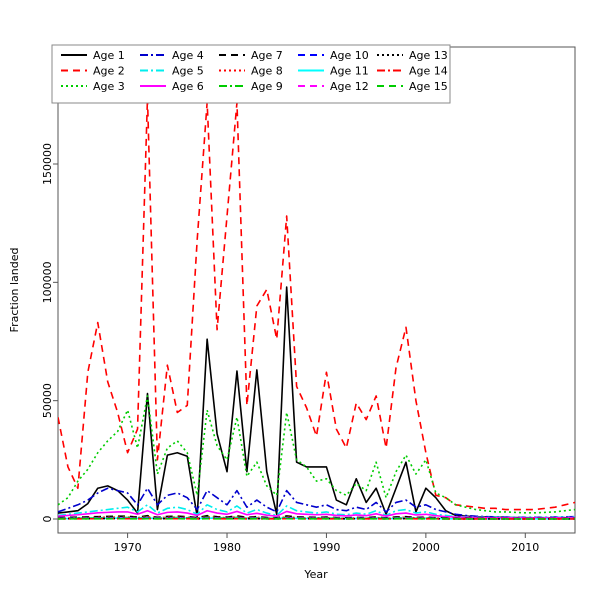  What do you see at coordinates (49, 333) in the screenshot?
I see `y-axis: 0 50000 100000 150000` at bounding box center [49, 333].